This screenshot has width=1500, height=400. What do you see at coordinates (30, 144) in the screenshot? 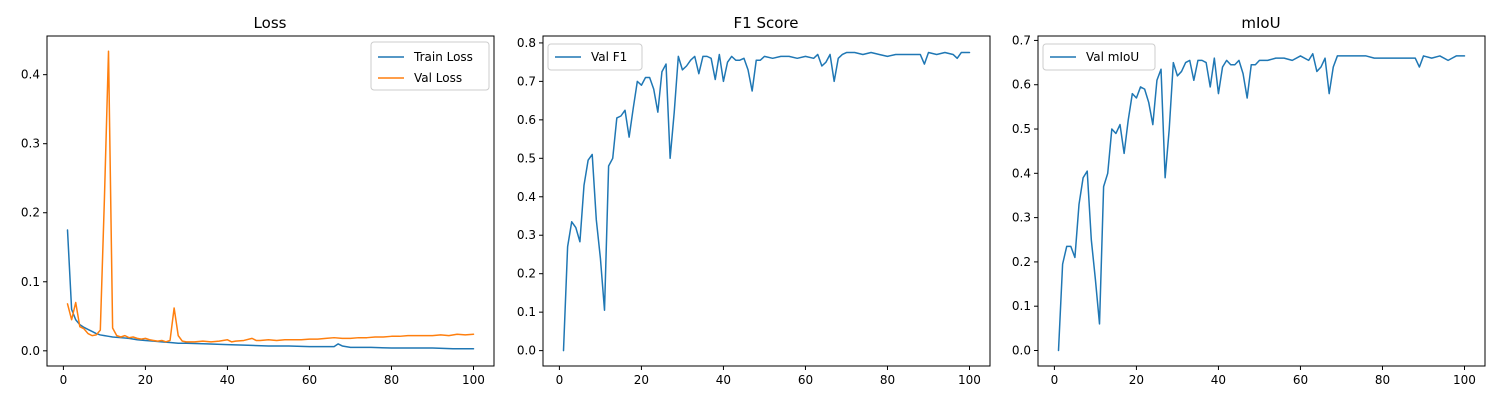
I see `loss-ytick-label: 0.3` at bounding box center [30, 144].